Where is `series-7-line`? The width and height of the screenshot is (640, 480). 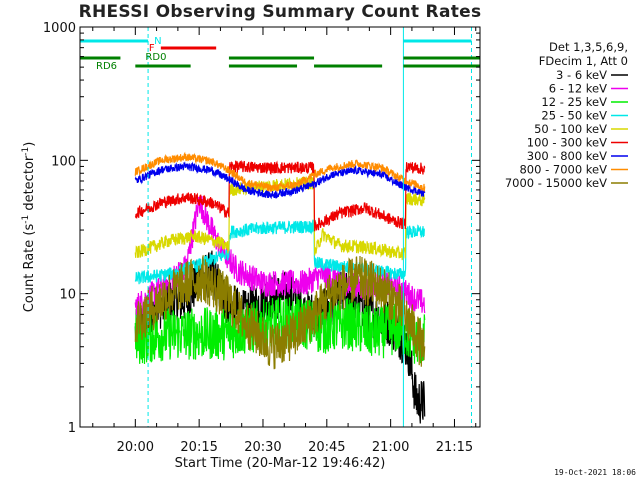 series-7-line is located at coordinates (280, 171).